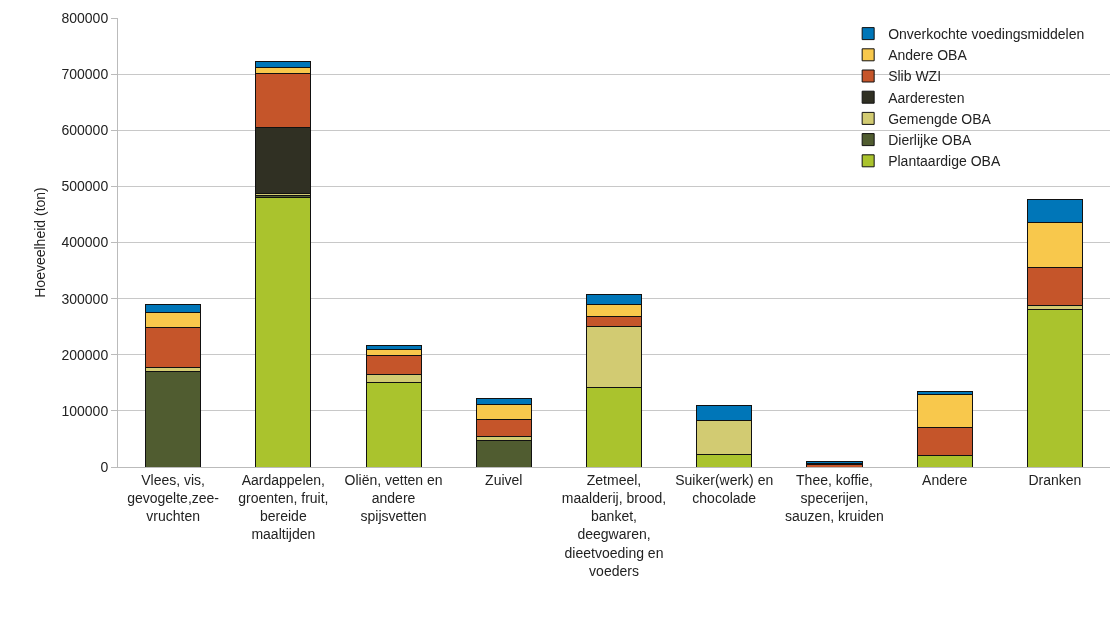  What do you see at coordinates (834, 498) in the screenshot?
I see `x-tick-label: Thee, koffie, specerijen, sauzen, kruiden` at bounding box center [834, 498].